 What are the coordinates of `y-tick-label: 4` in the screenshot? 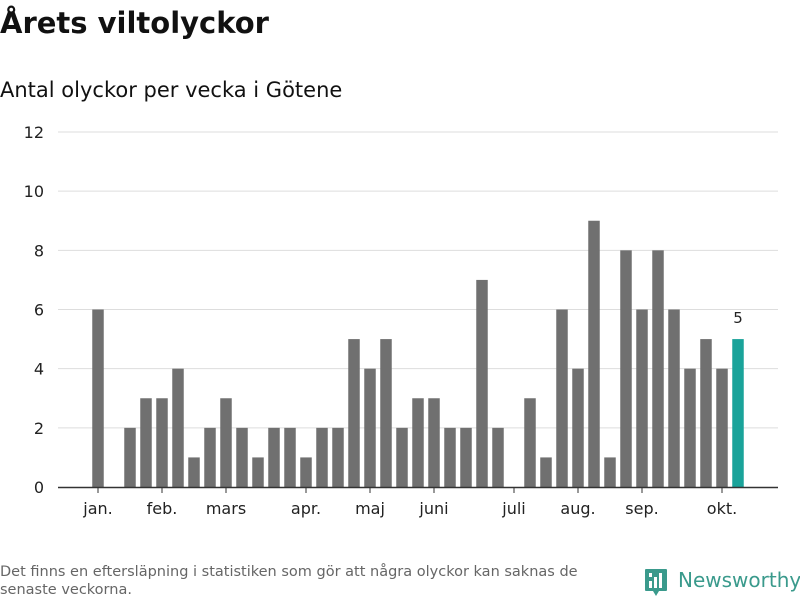 It's located at (39, 369).